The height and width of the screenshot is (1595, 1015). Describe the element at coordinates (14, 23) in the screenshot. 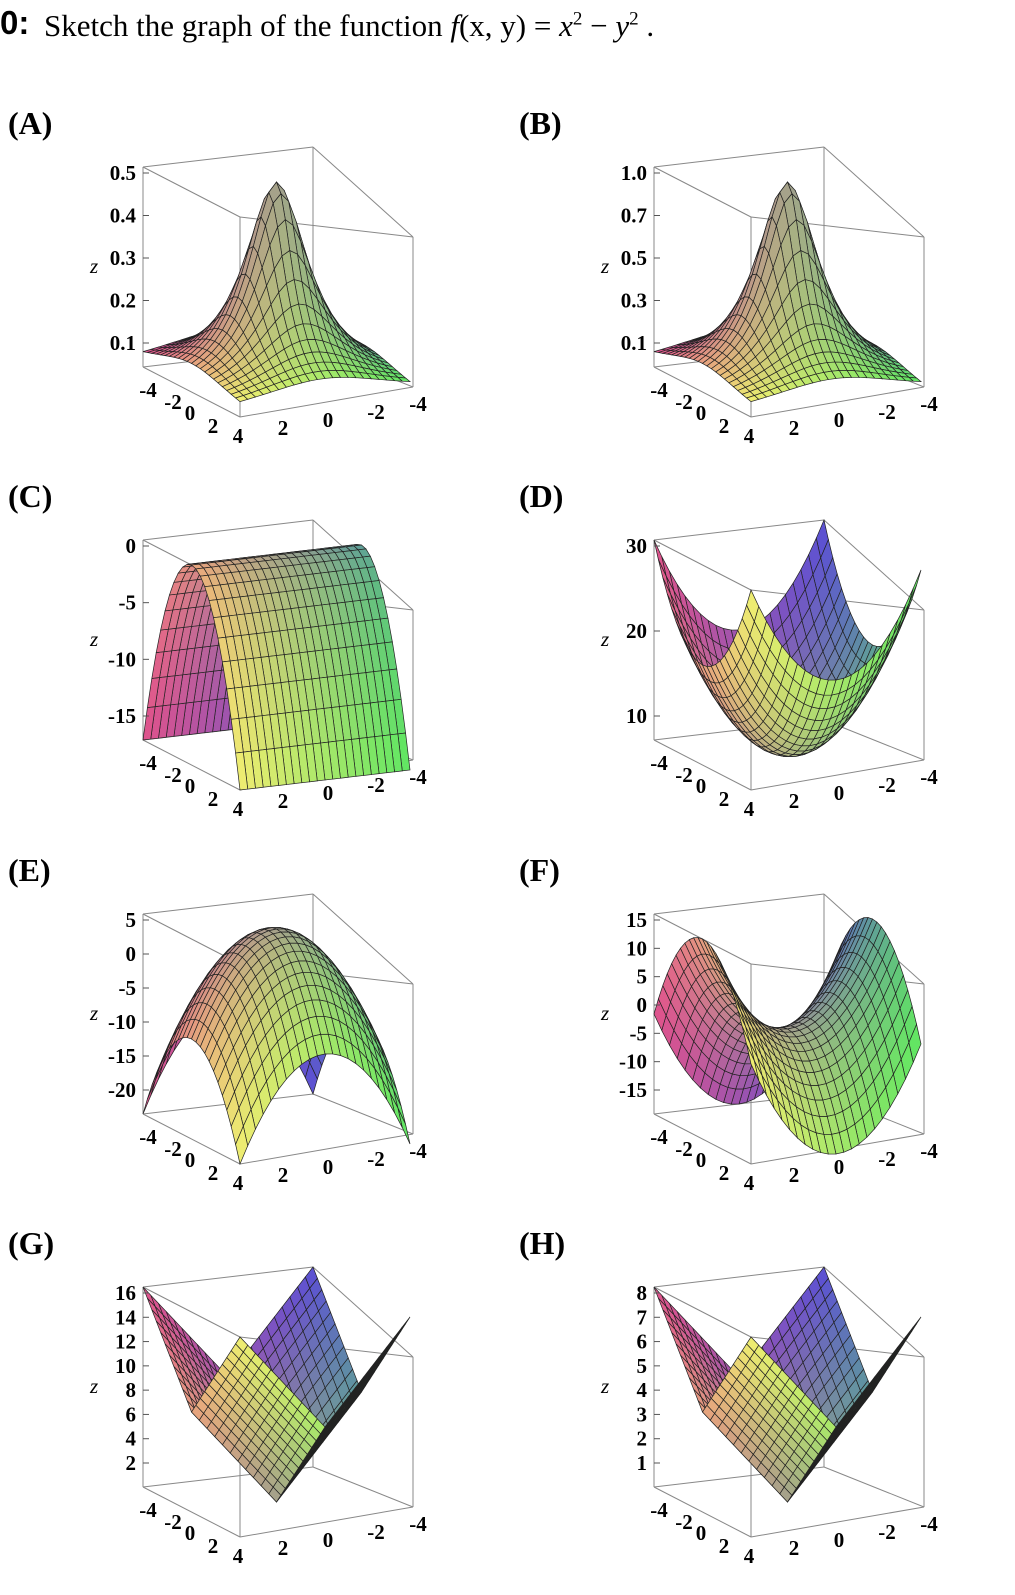

I see `question-number: 0:` at that location.